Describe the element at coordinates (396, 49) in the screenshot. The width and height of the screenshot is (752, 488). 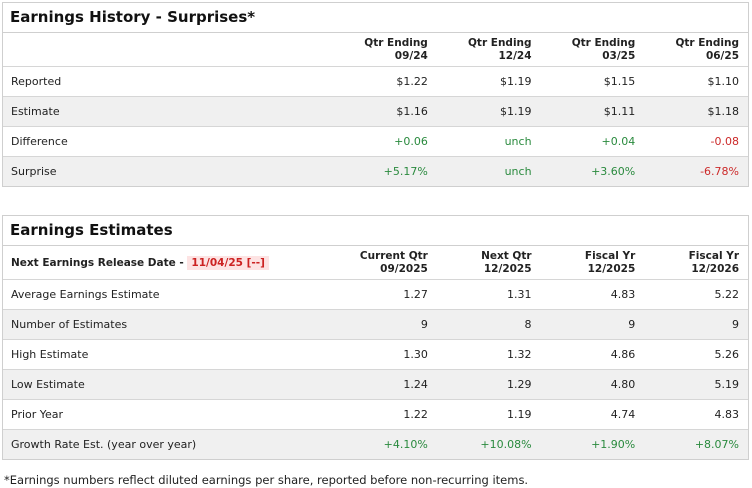
I see `column-header: Qtr Ending 09/24` at that location.